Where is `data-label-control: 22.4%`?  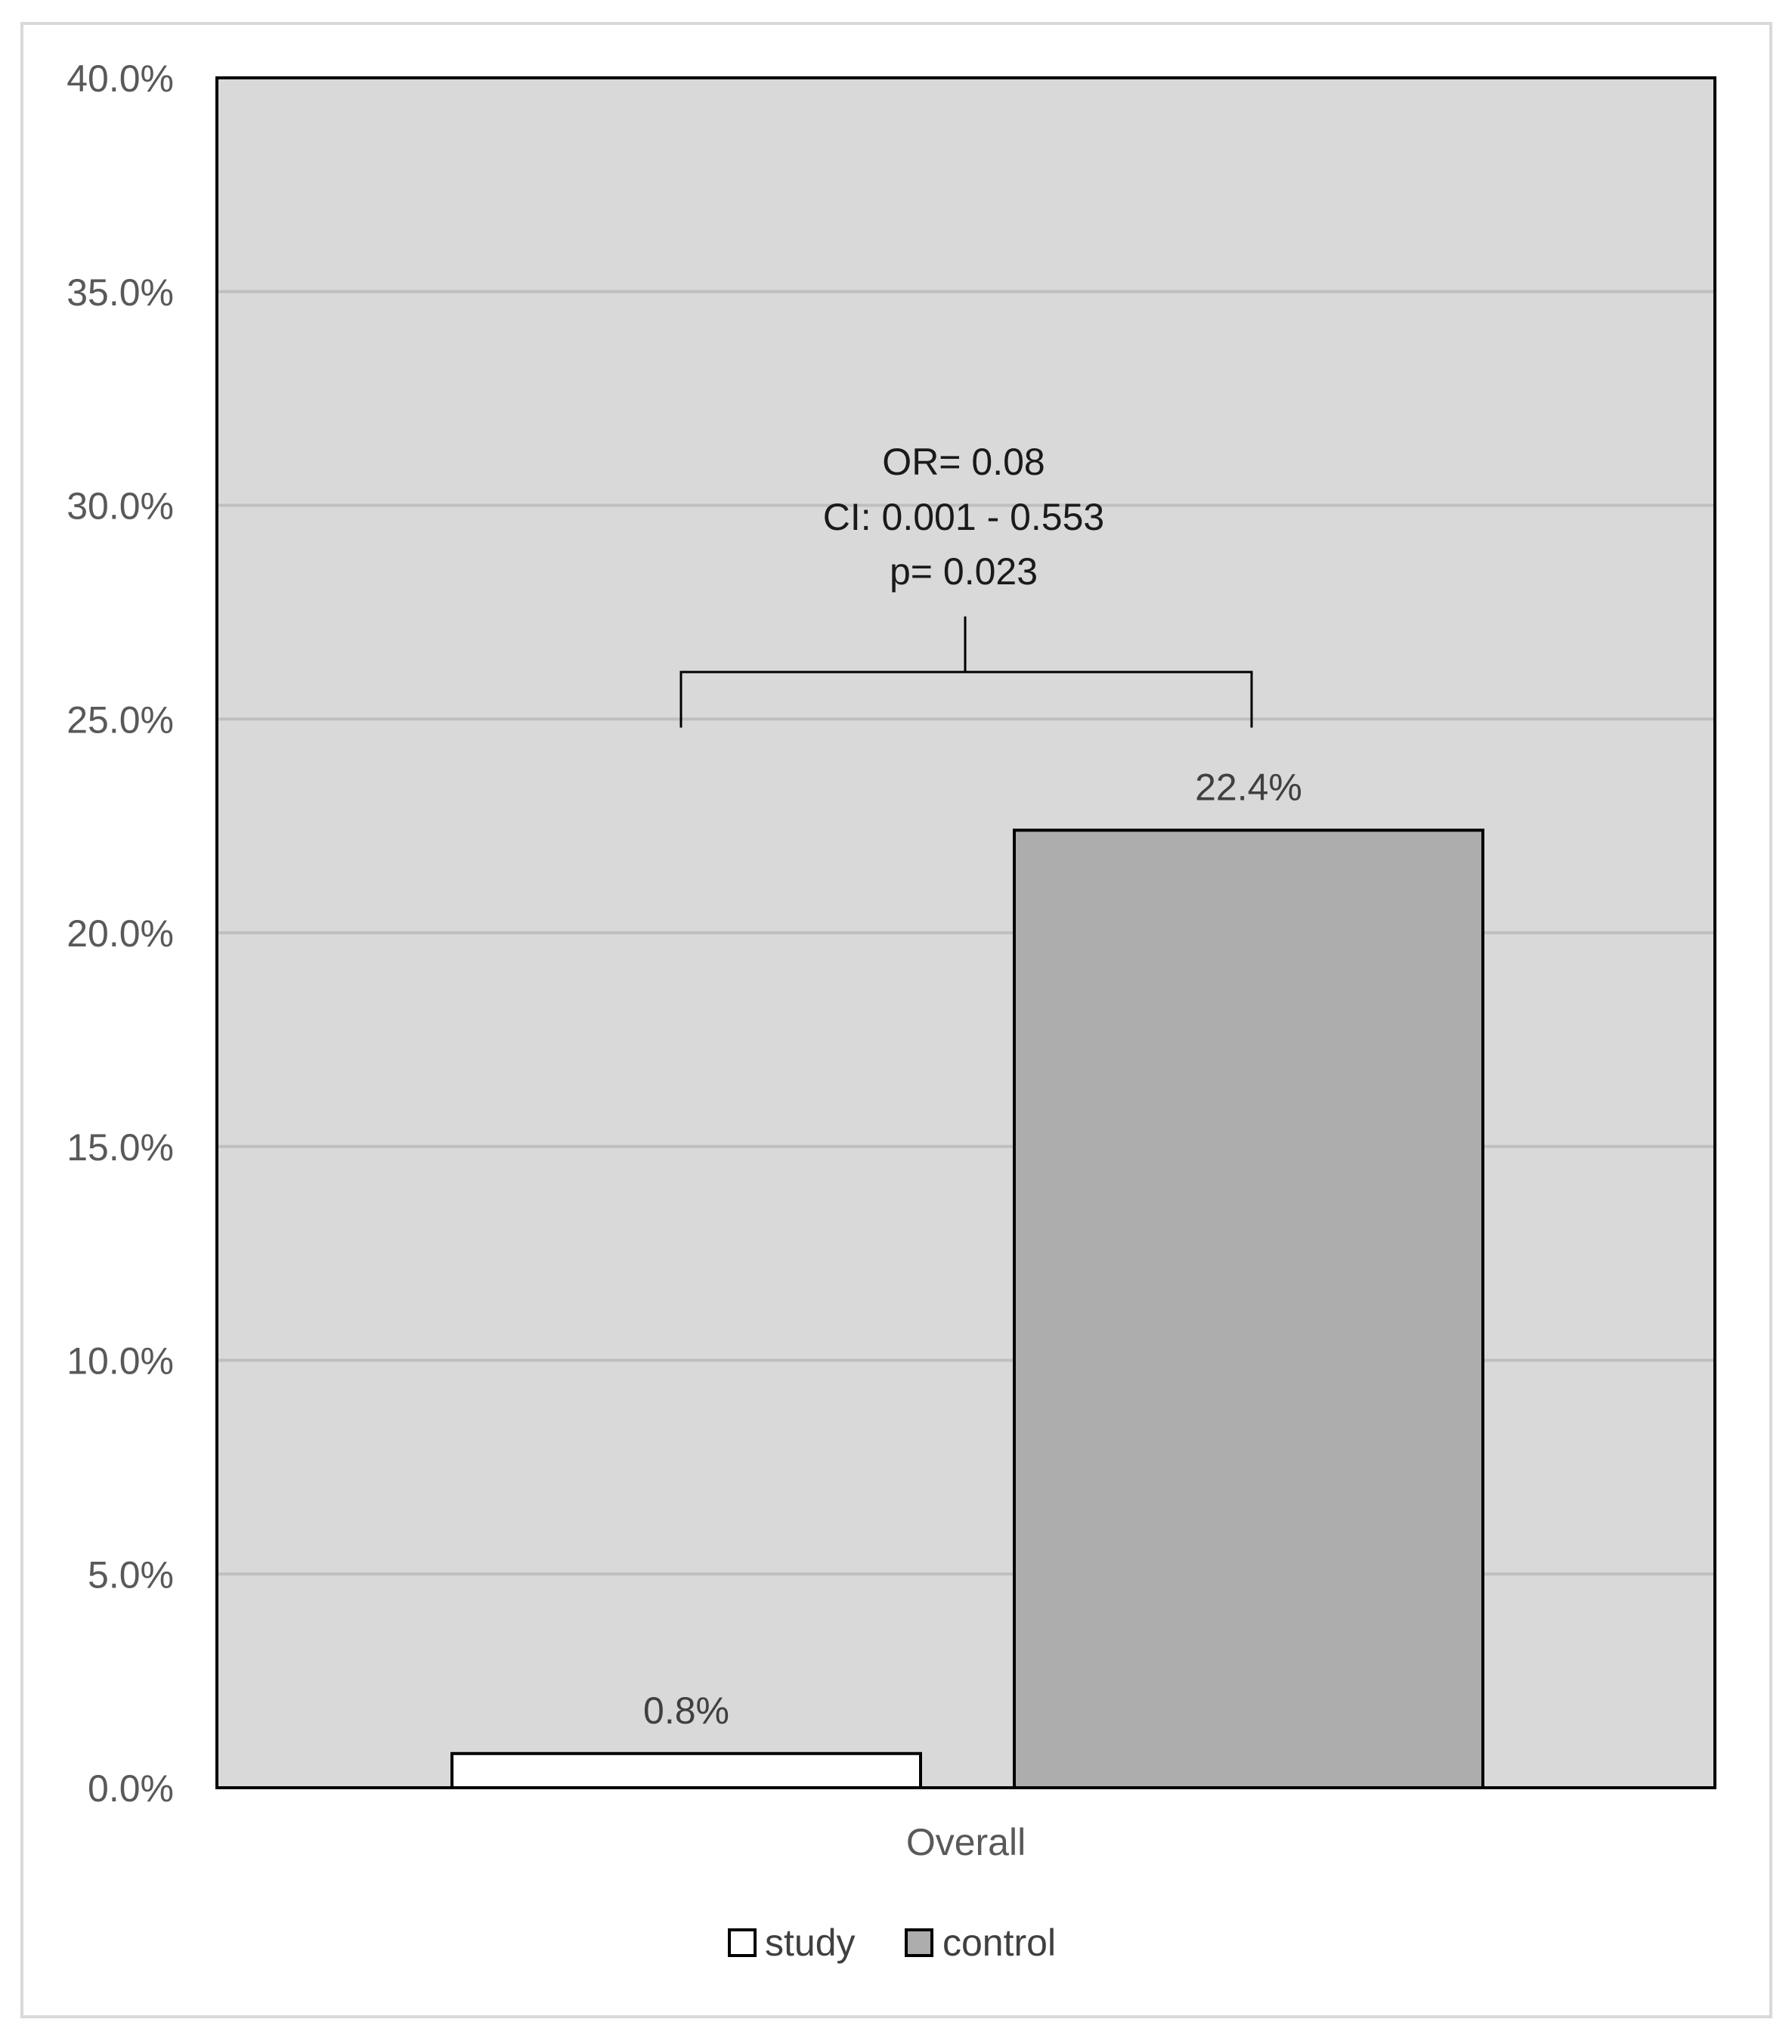
data-label-control: 22.4% is located at coordinates (1248, 787).